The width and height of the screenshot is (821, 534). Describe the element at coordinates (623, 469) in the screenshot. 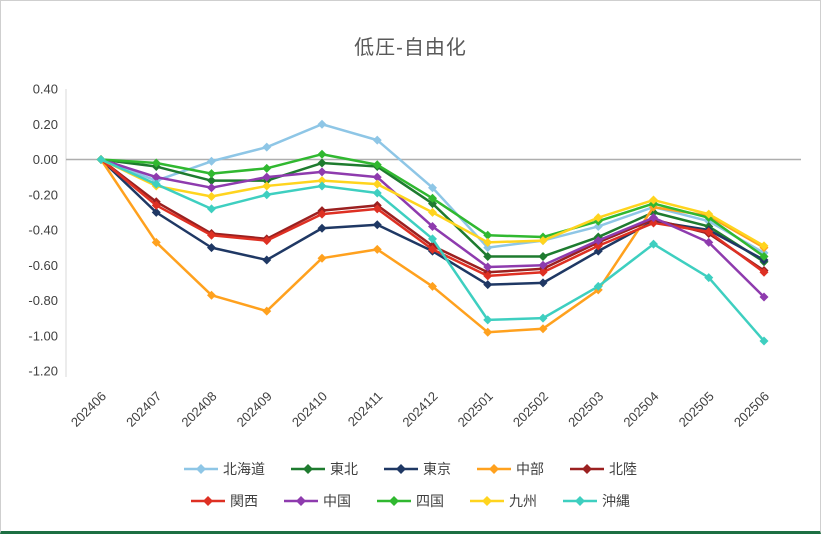

I see `legend-label: 北陸` at that location.